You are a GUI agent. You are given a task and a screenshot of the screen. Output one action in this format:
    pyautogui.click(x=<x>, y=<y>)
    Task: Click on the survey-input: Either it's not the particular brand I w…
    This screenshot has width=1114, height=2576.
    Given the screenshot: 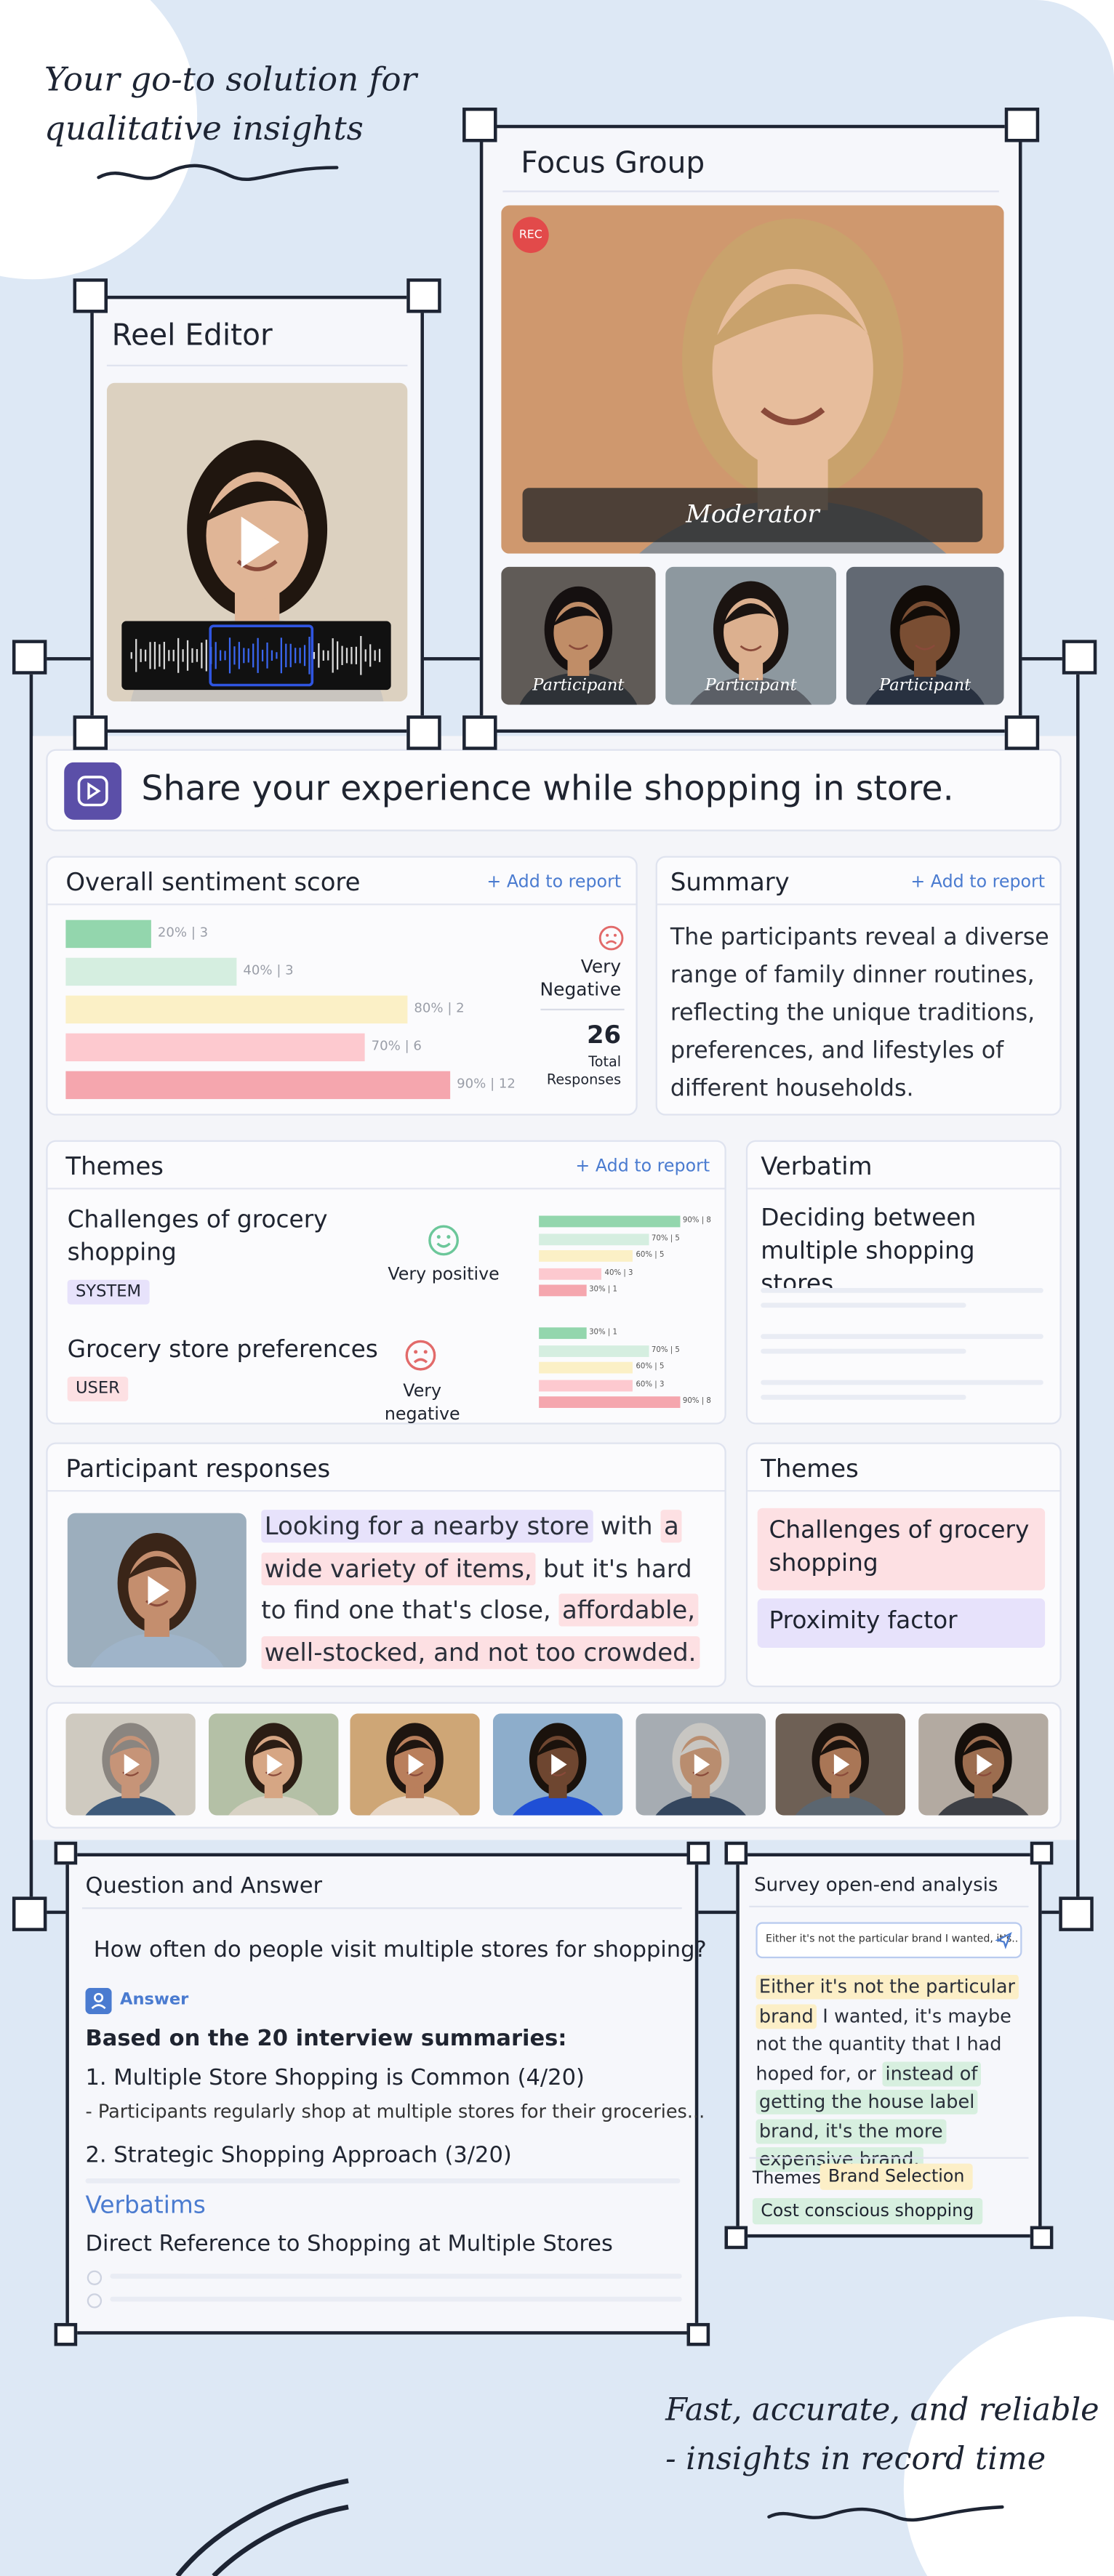 What is the action you would take?
    pyautogui.click(x=889, y=1940)
    